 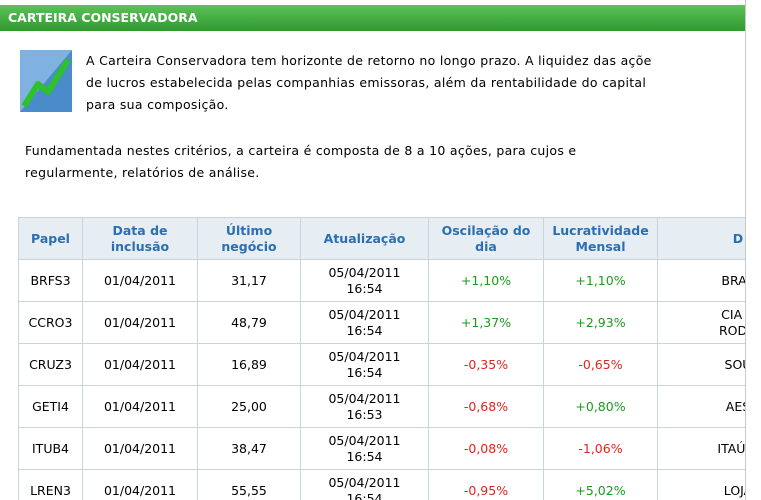 I want to click on section-header: CARTEIRA CONSERVADORA, so click(x=372, y=18).